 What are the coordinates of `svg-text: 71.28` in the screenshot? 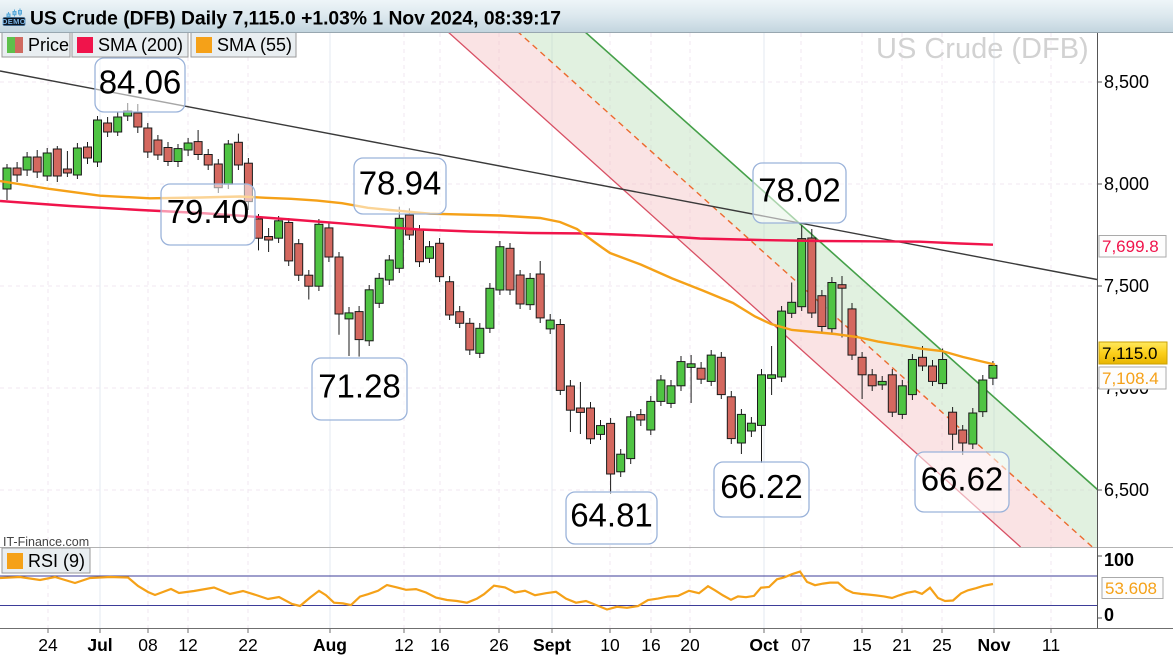 It's located at (359, 386).